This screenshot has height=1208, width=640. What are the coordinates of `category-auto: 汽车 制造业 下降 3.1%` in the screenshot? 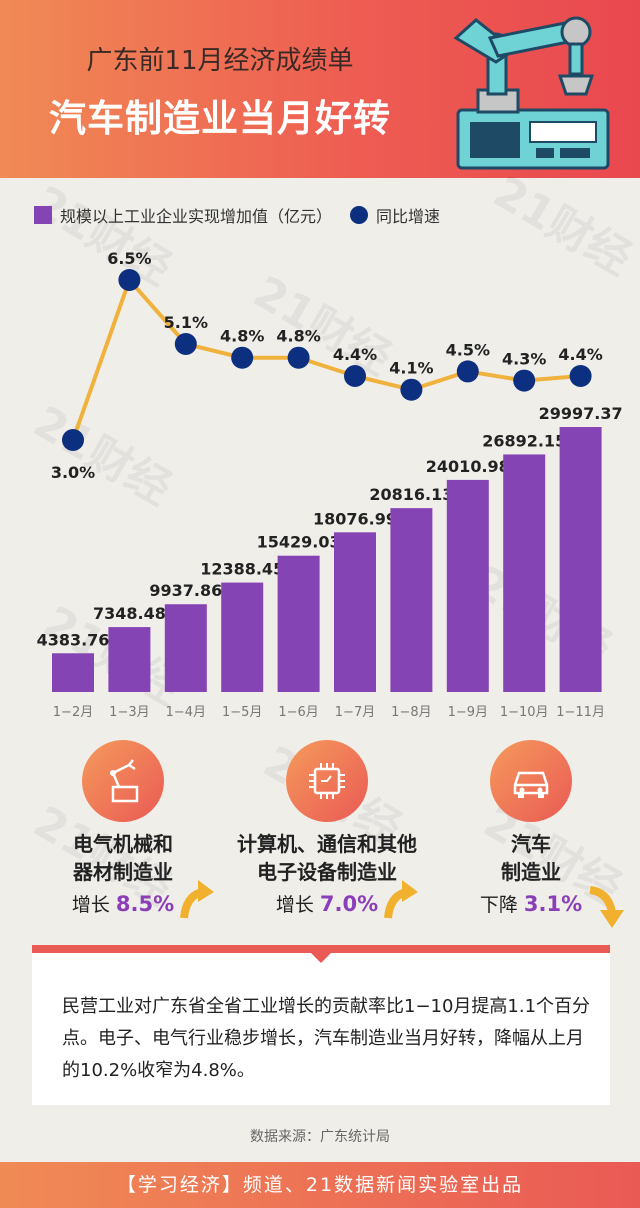 It's located at (531, 834).